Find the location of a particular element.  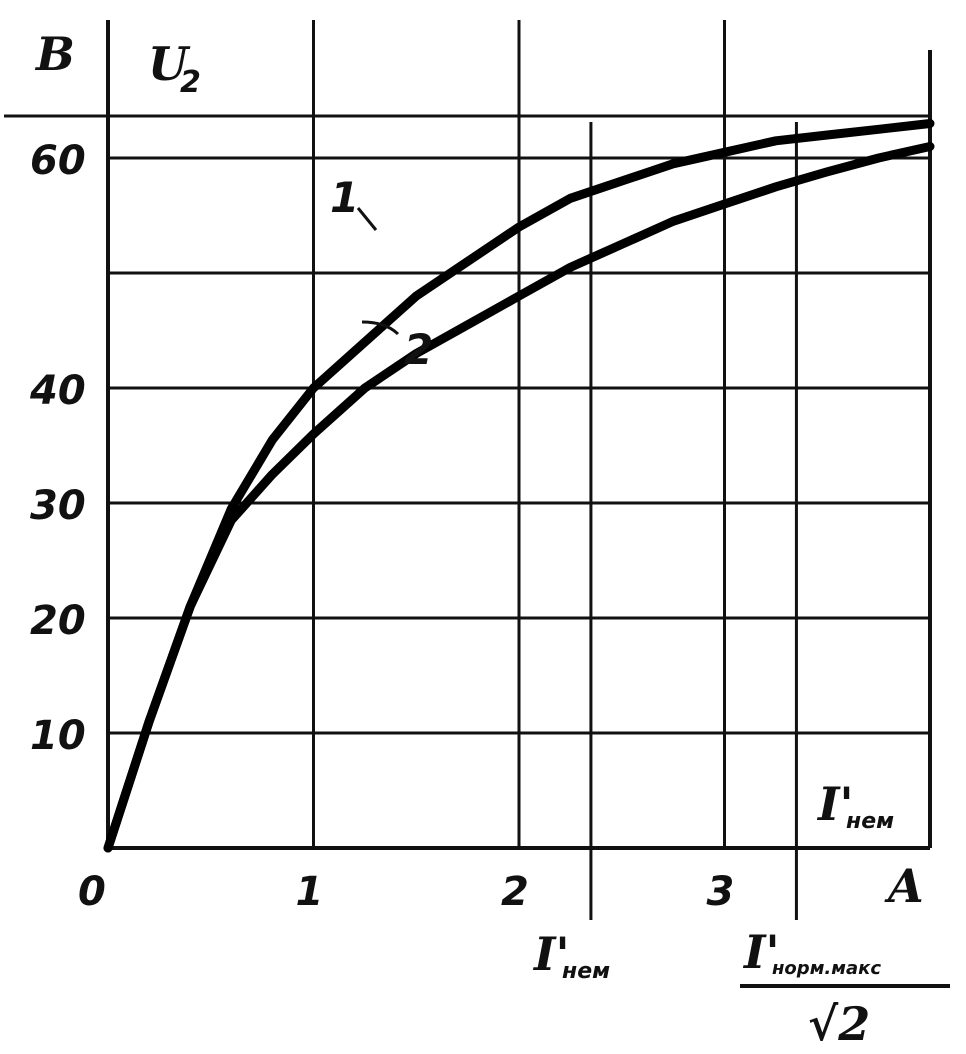

y-axis-label: U is located at coordinates (169, 64).